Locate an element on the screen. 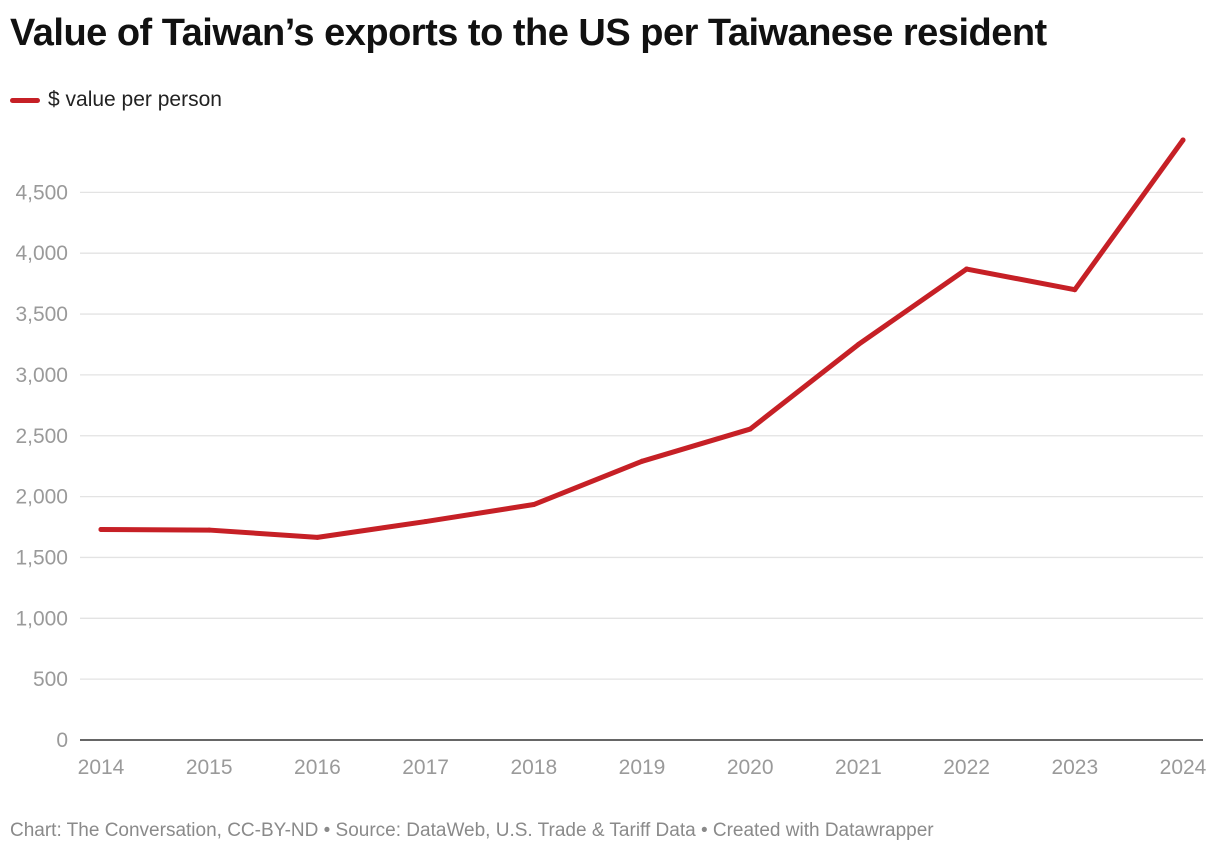  x-tick-label: 2015 is located at coordinates (209, 767).